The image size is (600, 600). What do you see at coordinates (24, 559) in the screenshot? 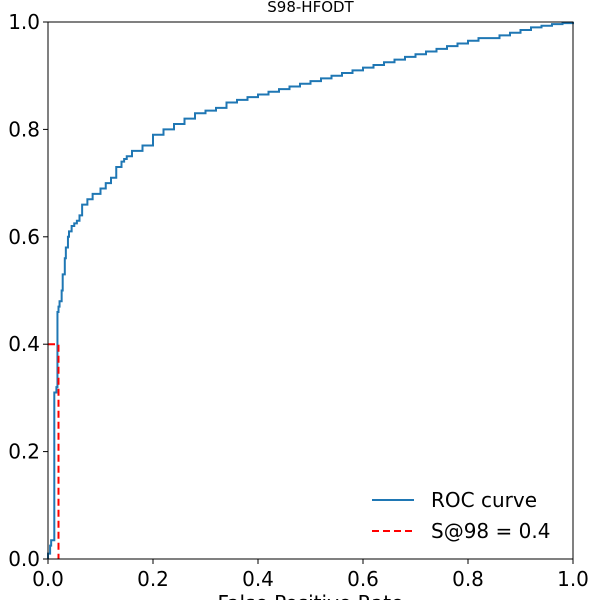
I see `y-tick-label: 0.0` at bounding box center [24, 559].